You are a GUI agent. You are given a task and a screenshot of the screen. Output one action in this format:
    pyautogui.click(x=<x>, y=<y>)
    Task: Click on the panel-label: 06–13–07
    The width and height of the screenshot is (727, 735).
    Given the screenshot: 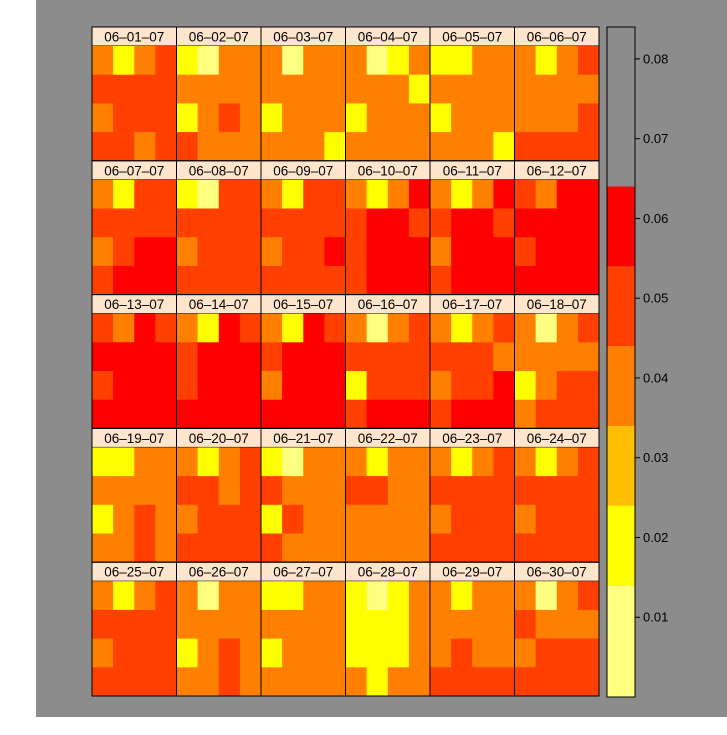 What is the action you would take?
    pyautogui.click(x=134, y=304)
    